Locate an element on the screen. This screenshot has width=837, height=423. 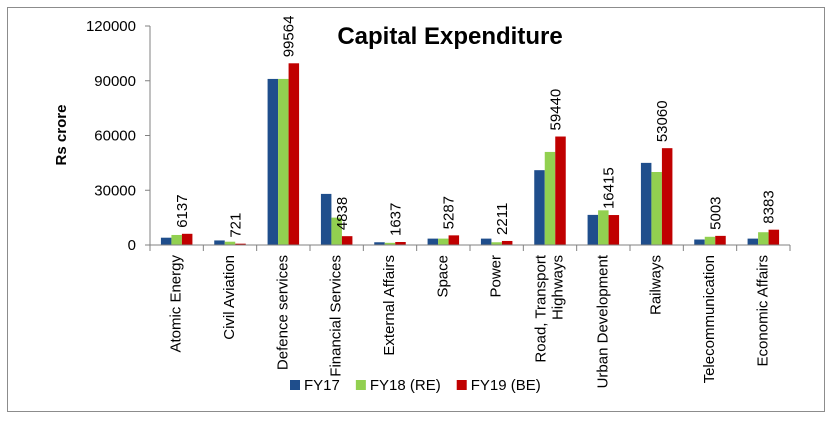
y-axis: 0 30000 60000 90000 120000 is located at coordinates (118, 136).